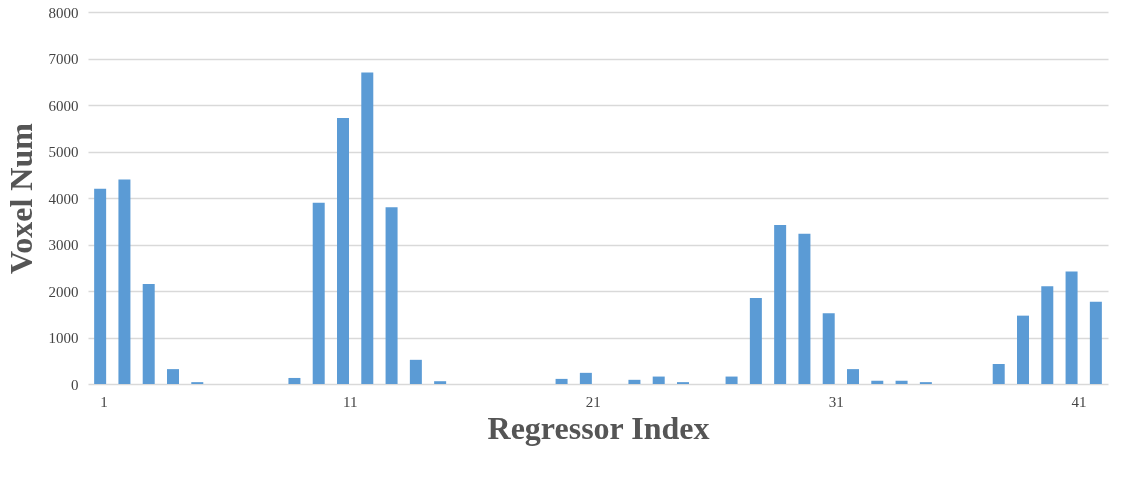  I want to click on y-tick-label: 2000, so click(63, 291).